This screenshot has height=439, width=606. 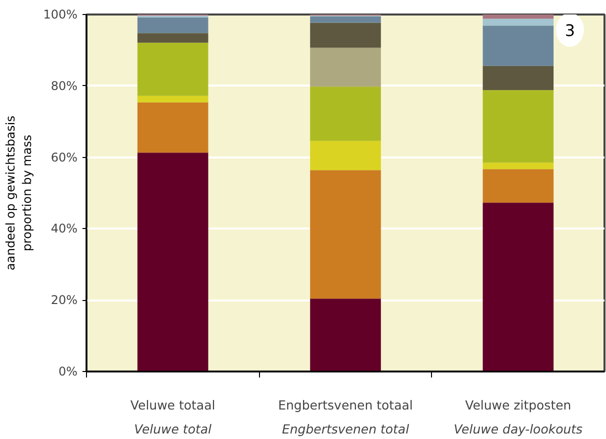 What do you see at coordinates (345, 417) in the screenshot?
I see `category-label: Engbertsvenen totaal Engbertsvenen total` at bounding box center [345, 417].